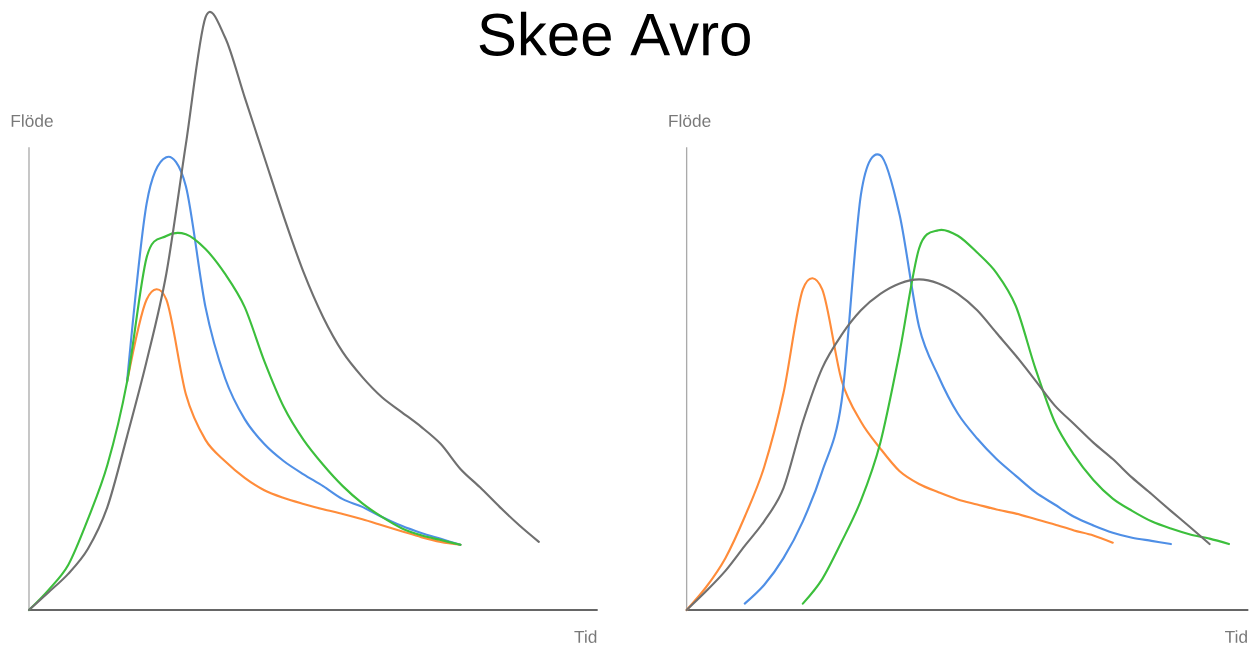  What do you see at coordinates (614, 33) in the screenshot?
I see `chart-title: Skee Avro` at bounding box center [614, 33].